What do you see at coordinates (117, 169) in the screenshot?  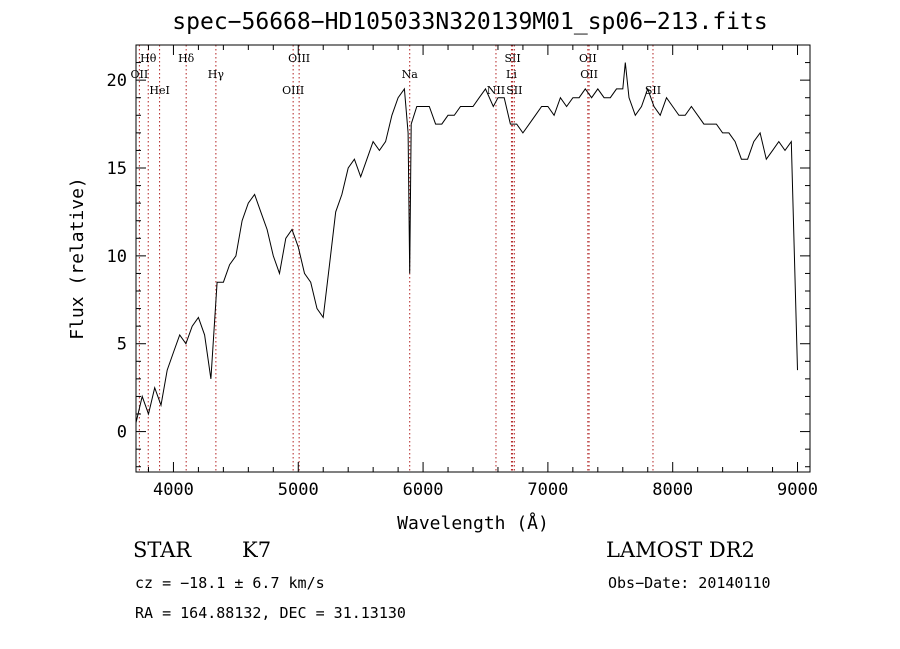 I see `y-tick-label: 15` at bounding box center [117, 169].